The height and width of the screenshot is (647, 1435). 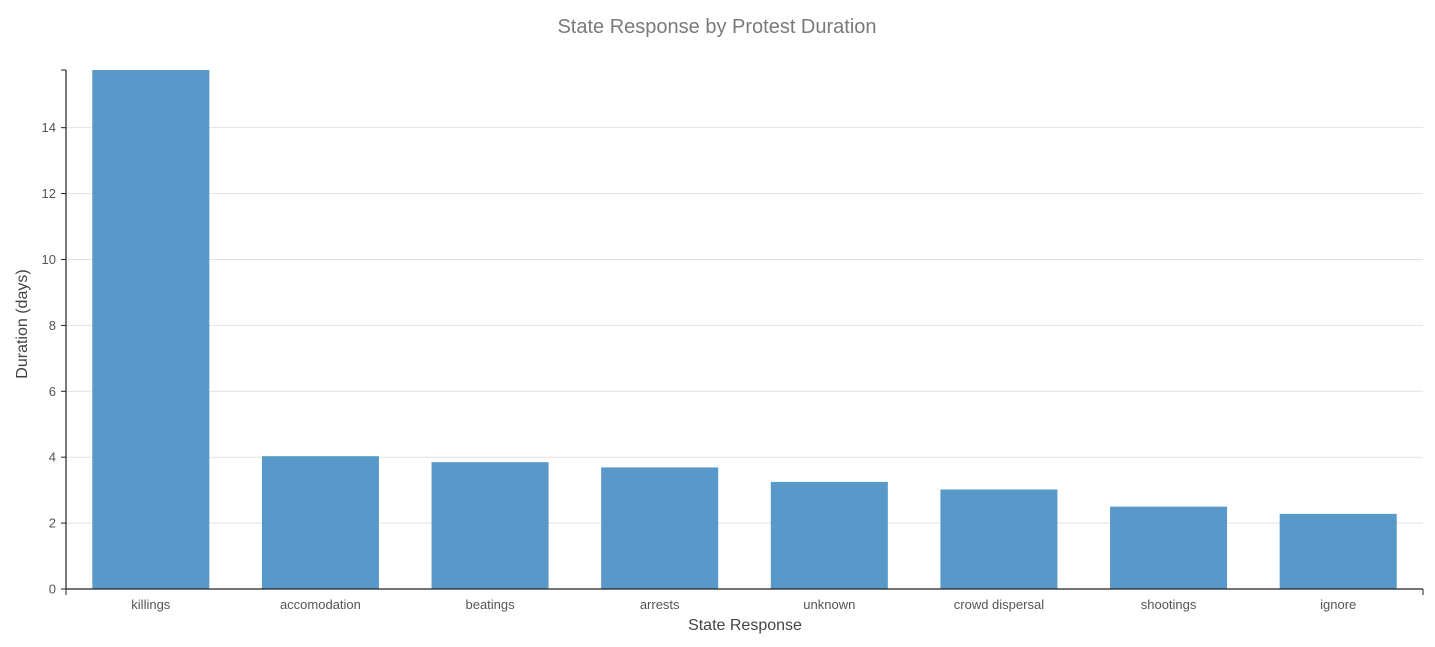 What do you see at coordinates (490, 604) in the screenshot?
I see `x-tick-label: beatings` at bounding box center [490, 604].